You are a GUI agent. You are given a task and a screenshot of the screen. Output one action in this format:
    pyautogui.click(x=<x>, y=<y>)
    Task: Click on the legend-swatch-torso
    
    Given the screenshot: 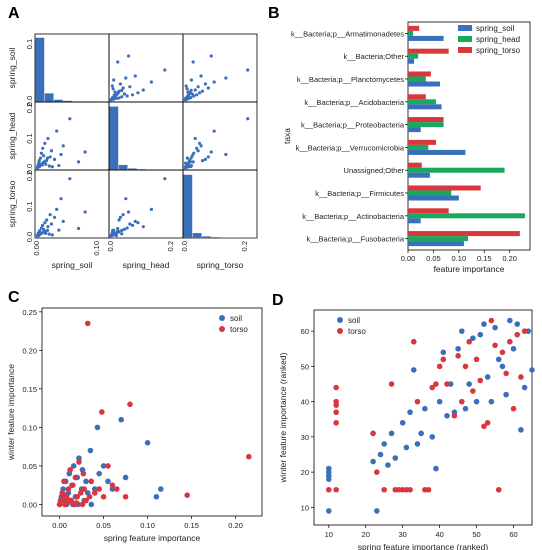 What is the action you would take?
    pyautogui.click(x=465, y=50)
    